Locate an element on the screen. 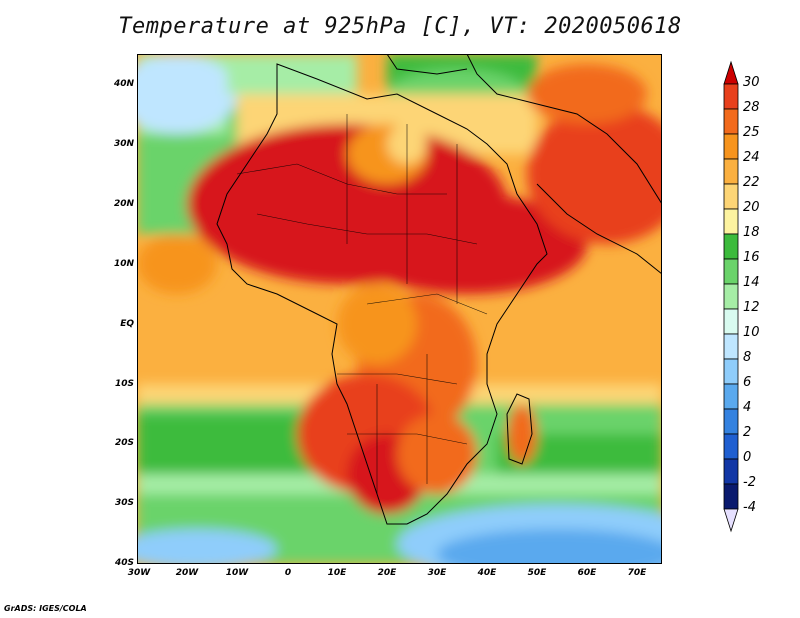 This screenshot has width=800, height=618. lat-label-30s: 30S is located at coordinates (124, 503).